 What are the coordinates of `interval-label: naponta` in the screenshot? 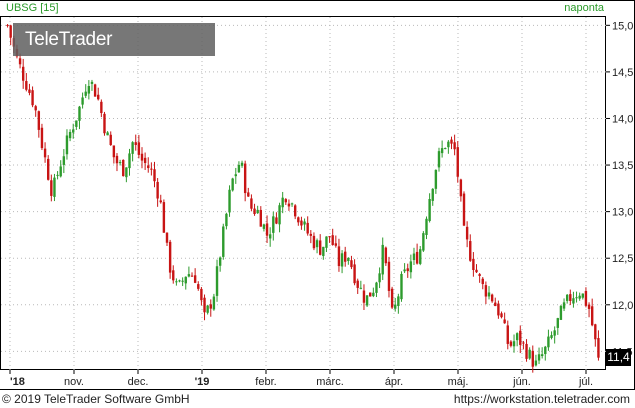 It's located at (584, 8).